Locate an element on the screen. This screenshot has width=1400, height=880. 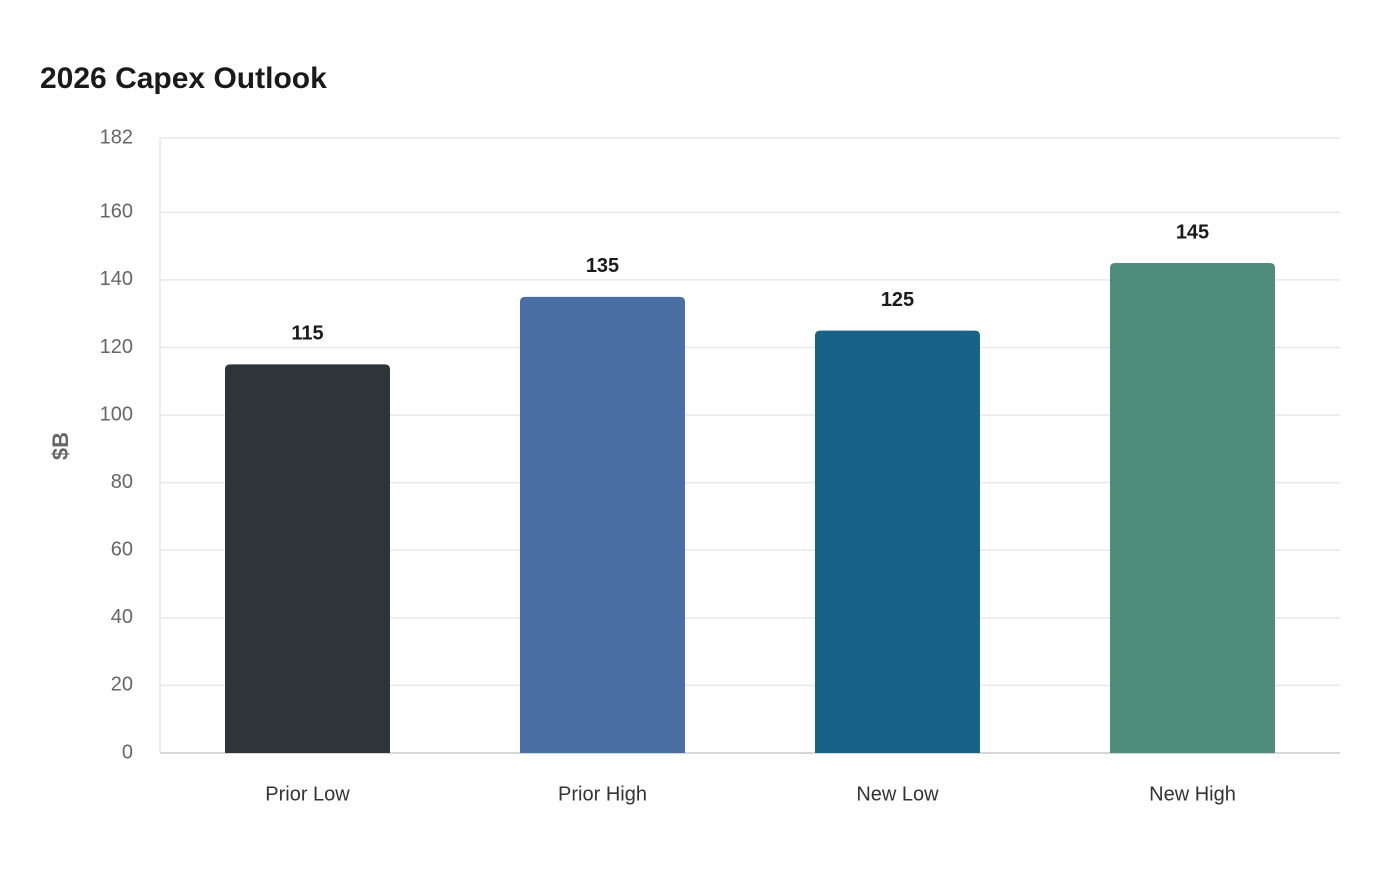
y-tick-label: 120 is located at coordinates (116, 347).